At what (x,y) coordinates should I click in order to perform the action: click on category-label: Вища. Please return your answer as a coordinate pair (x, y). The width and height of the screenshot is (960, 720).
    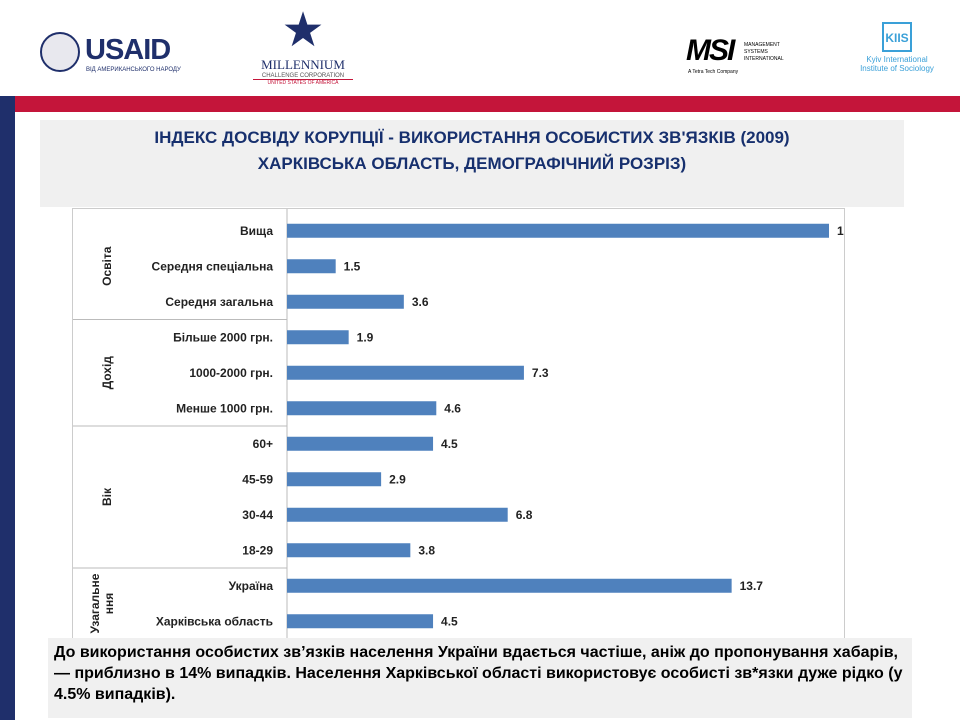
    Looking at the image, I should click on (256, 231).